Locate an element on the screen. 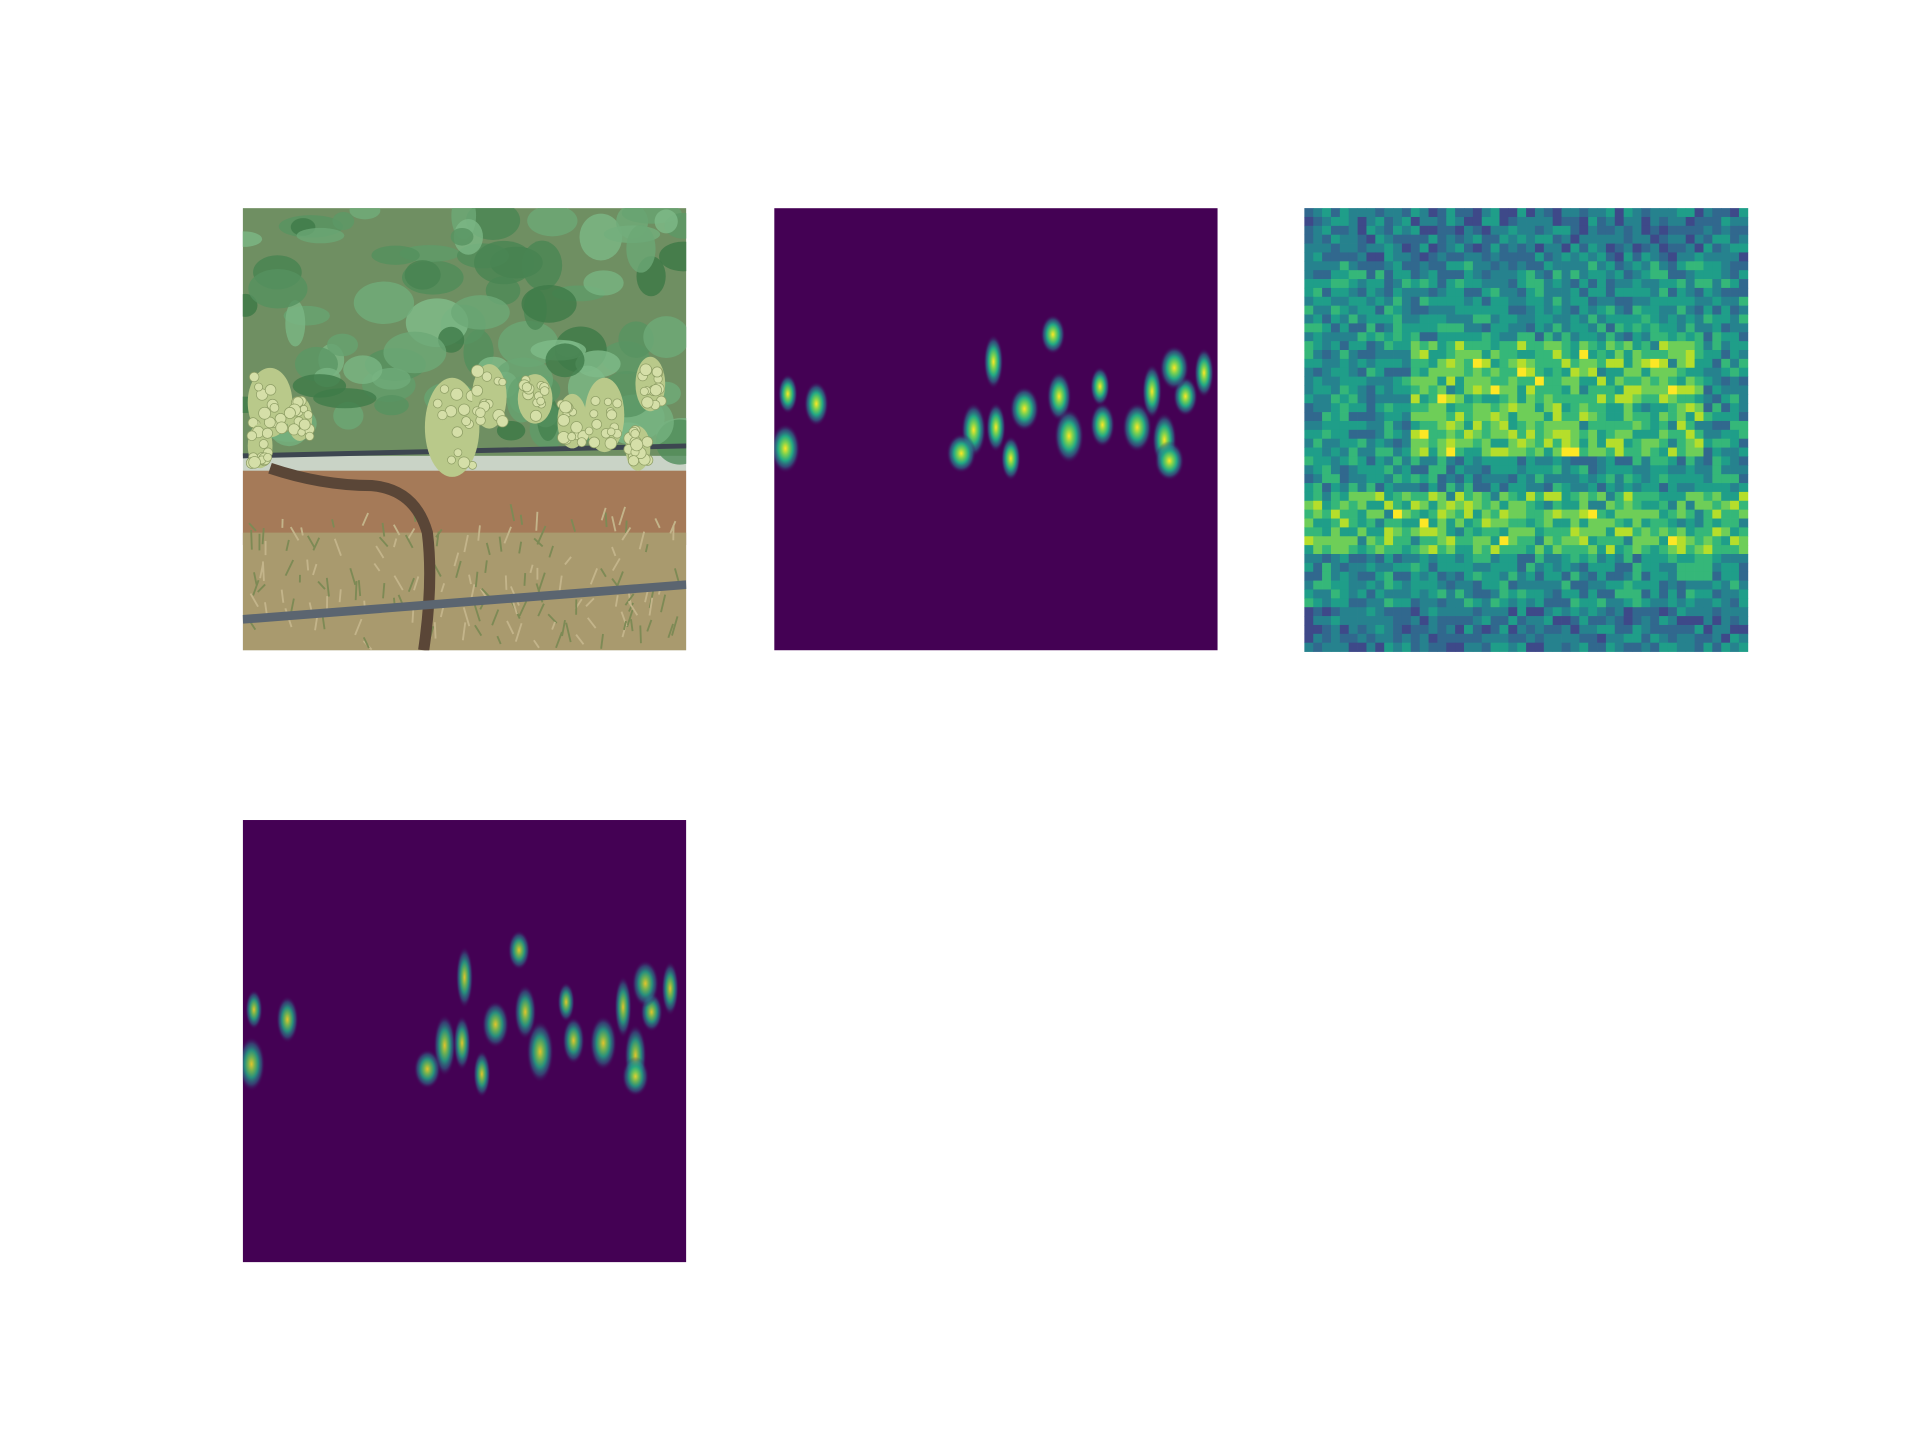 This screenshot has width=1920, height=1440. prediction-blob is located at coordinates (427, 1069).